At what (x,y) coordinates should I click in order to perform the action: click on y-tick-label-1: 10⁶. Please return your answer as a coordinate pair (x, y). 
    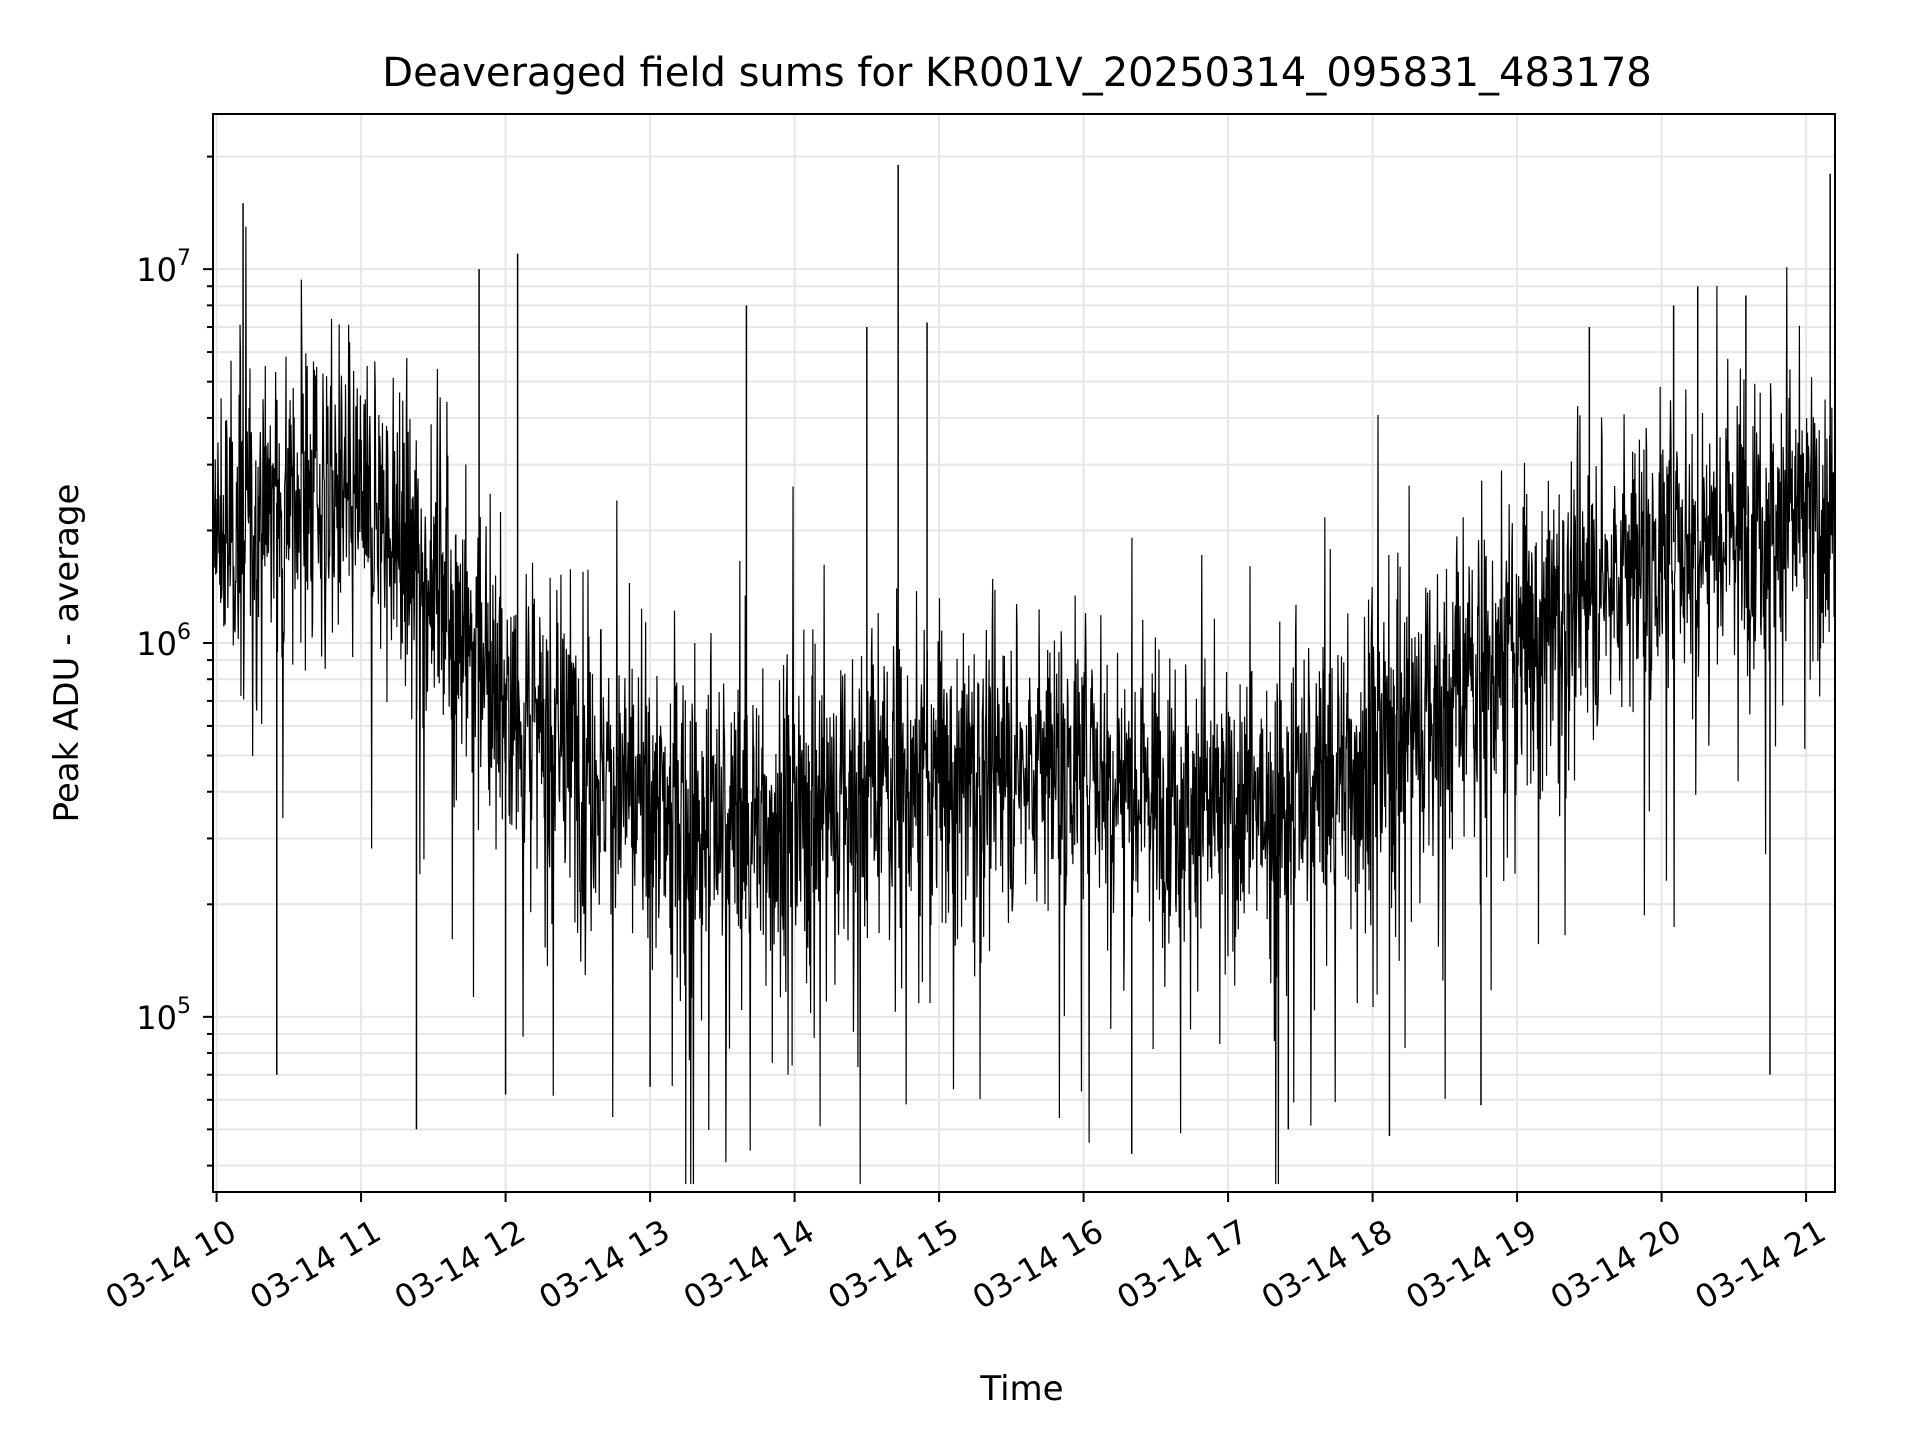
    Looking at the image, I should click on (163, 641).